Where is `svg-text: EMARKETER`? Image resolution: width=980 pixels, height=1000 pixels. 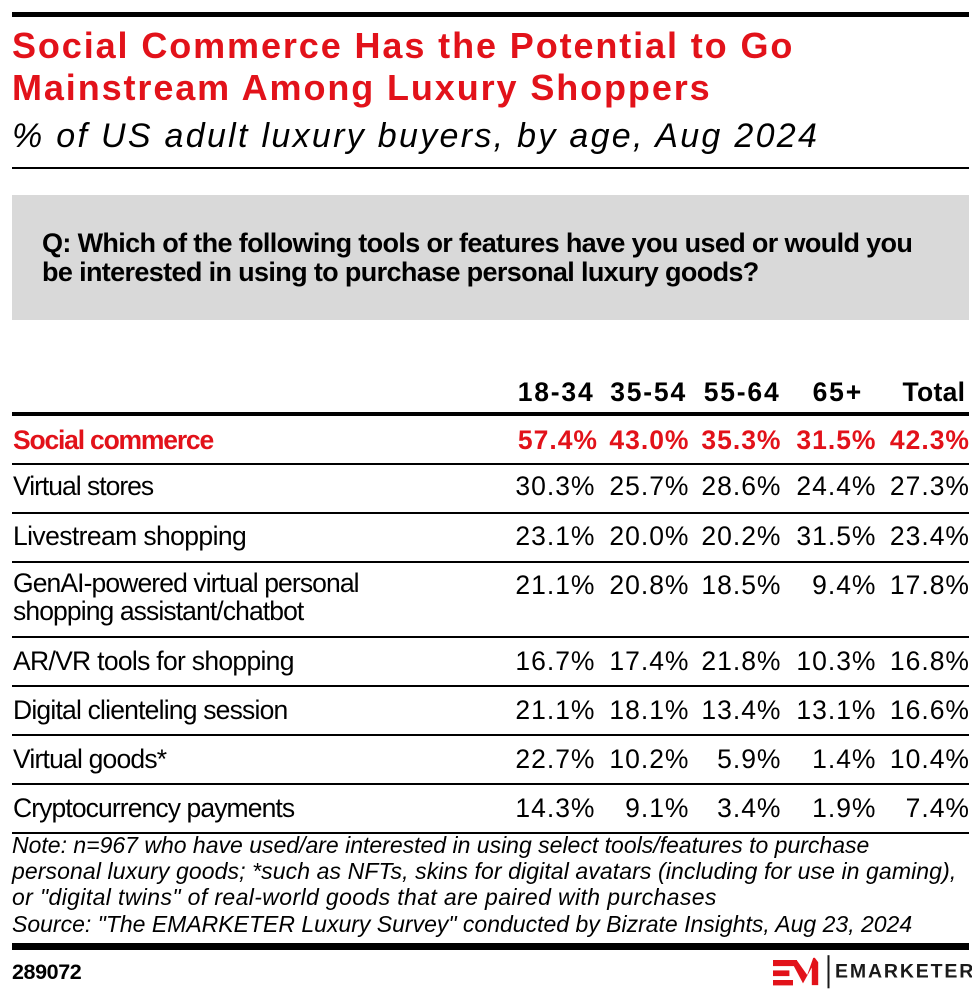
svg-text: EMARKETER is located at coordinates (903, 971).